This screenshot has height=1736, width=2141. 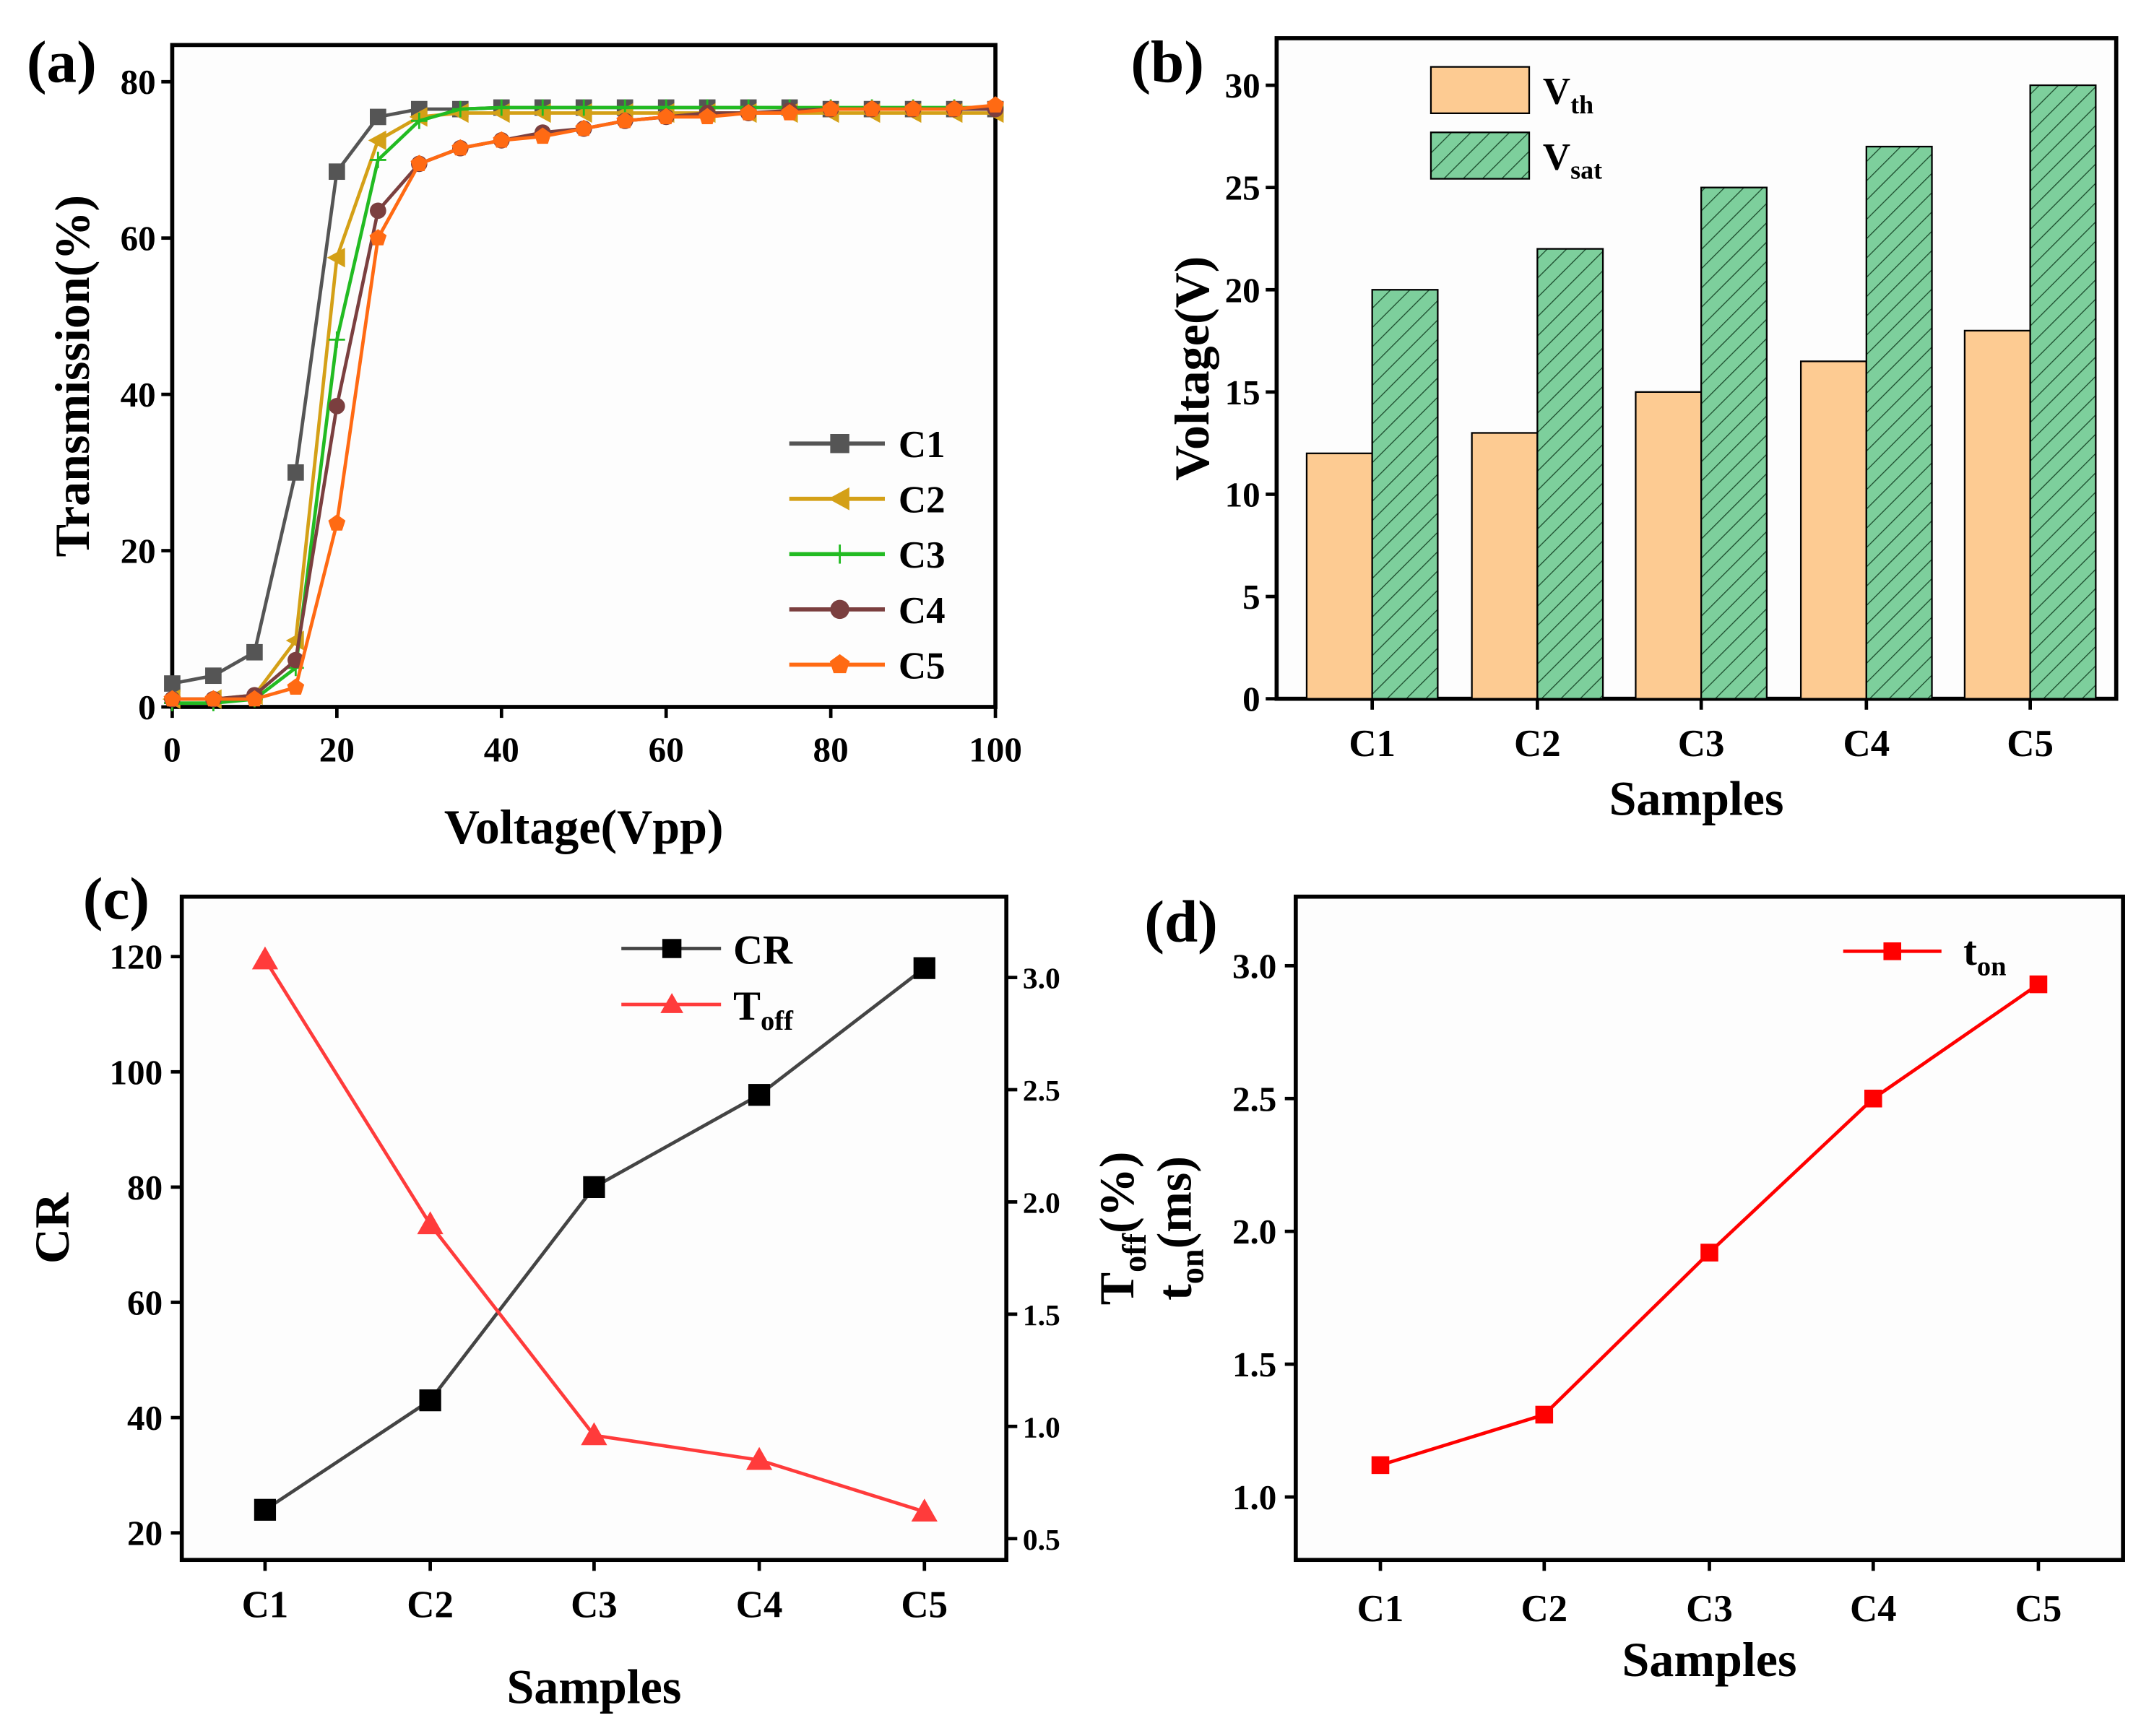 What do you see at coordinates (838, 499) in the screenshot?
I see `legend-marker-C2` at bounding box center [838, 499].